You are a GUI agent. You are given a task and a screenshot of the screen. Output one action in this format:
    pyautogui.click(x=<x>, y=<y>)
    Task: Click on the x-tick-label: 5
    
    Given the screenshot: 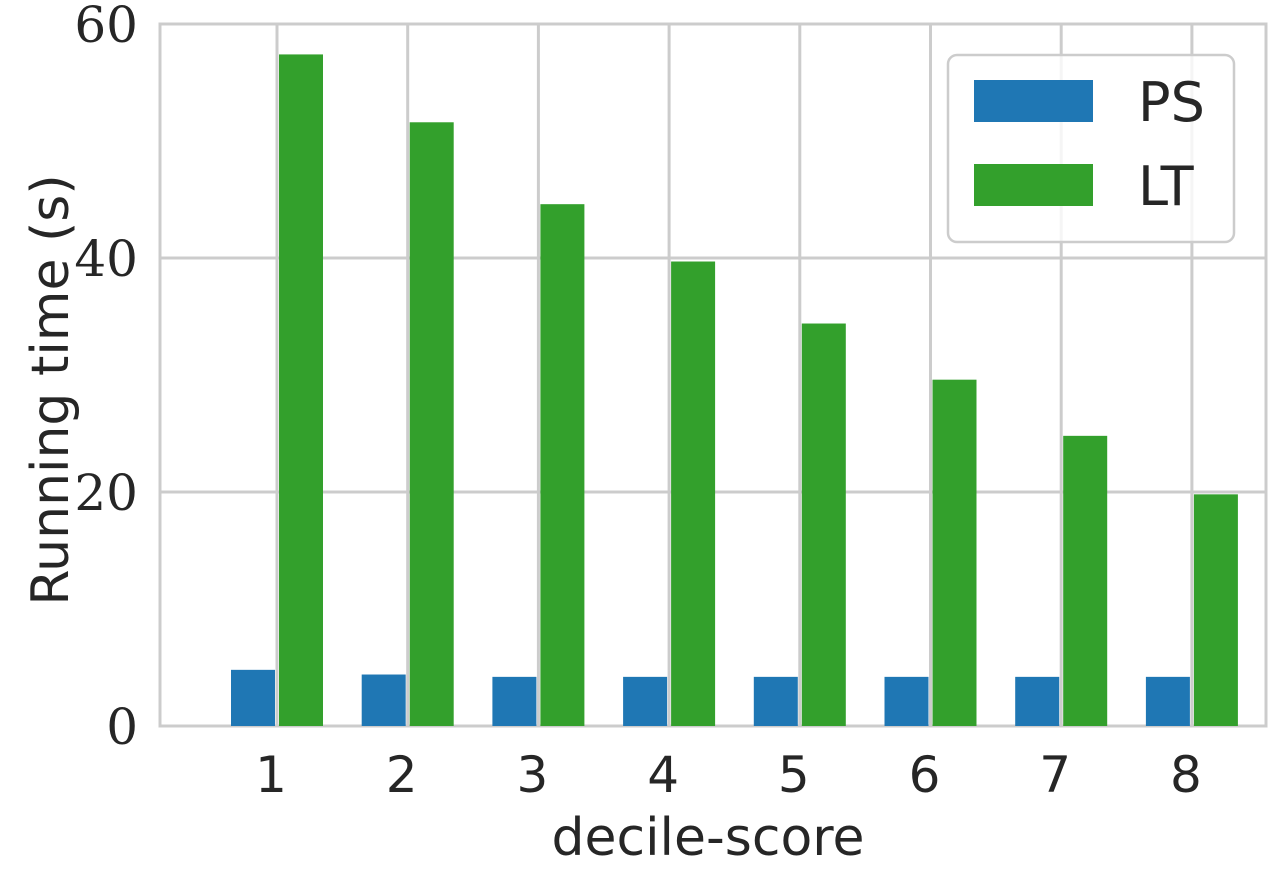 What is the action you would take?
    pyautogui.click(x=794, y=775)
    